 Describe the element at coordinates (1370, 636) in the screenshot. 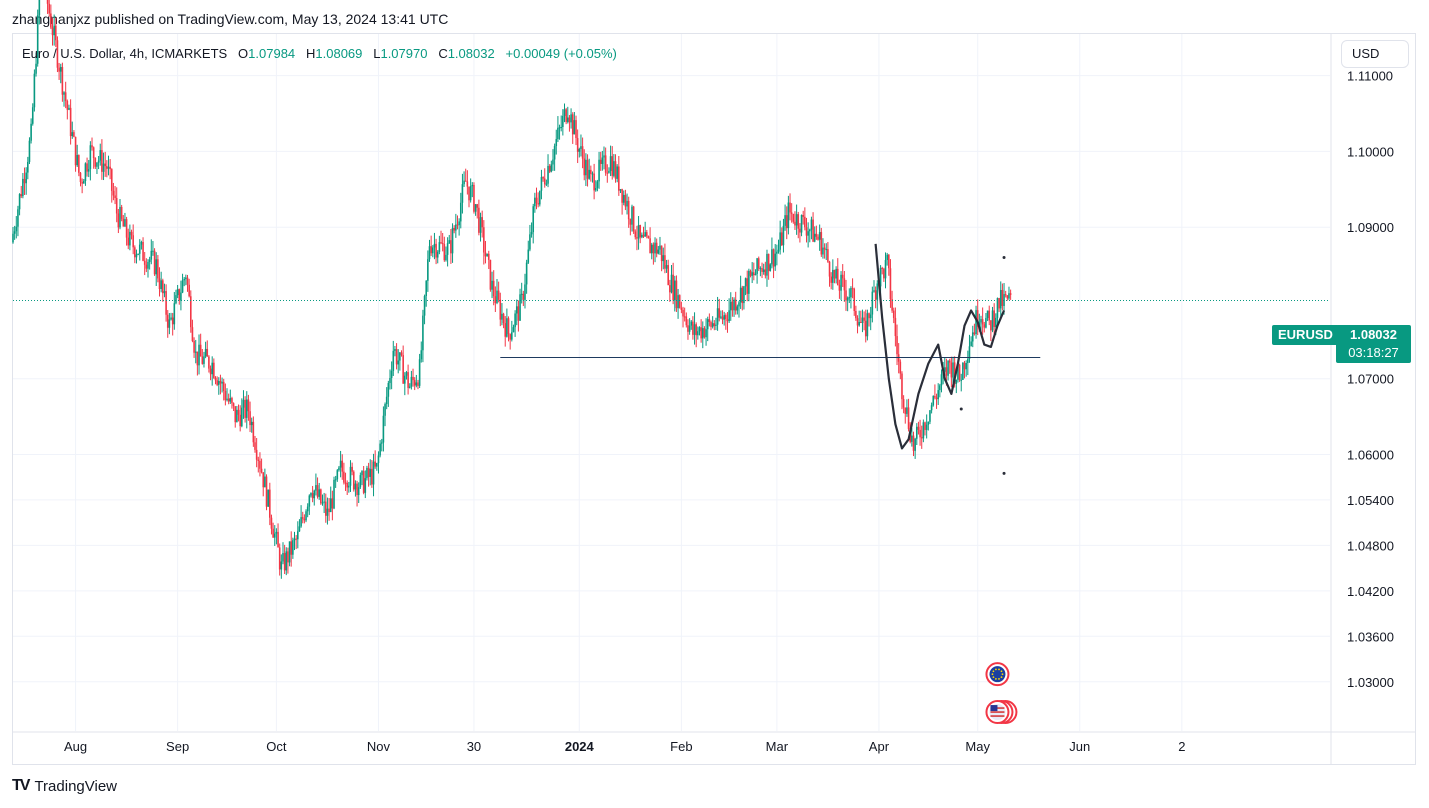

I see `y-tick-label: 1.03600` at that location.